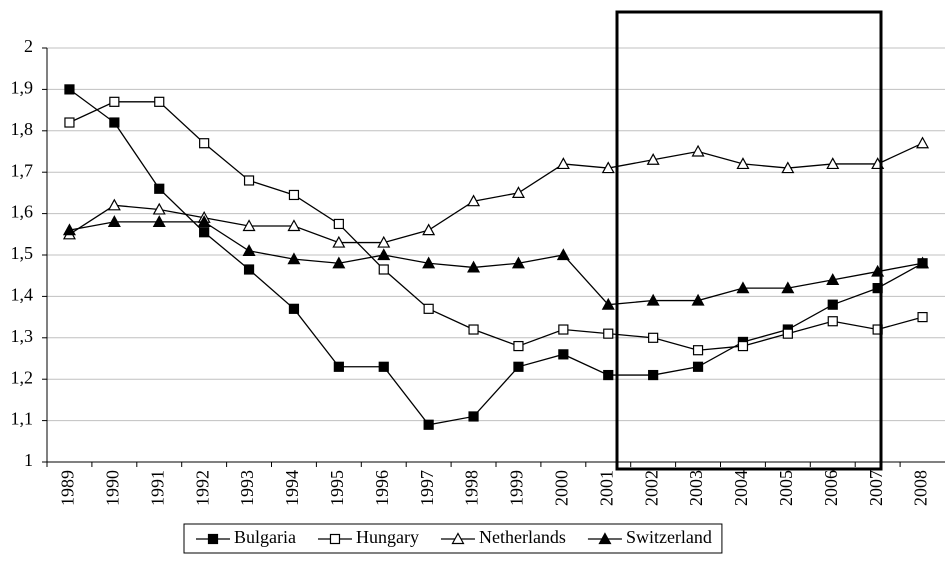  What do you see at coordinates (741, 488) in the screenshot?
I see `x-tick-label: 2004` at bounding box center [741, 488].